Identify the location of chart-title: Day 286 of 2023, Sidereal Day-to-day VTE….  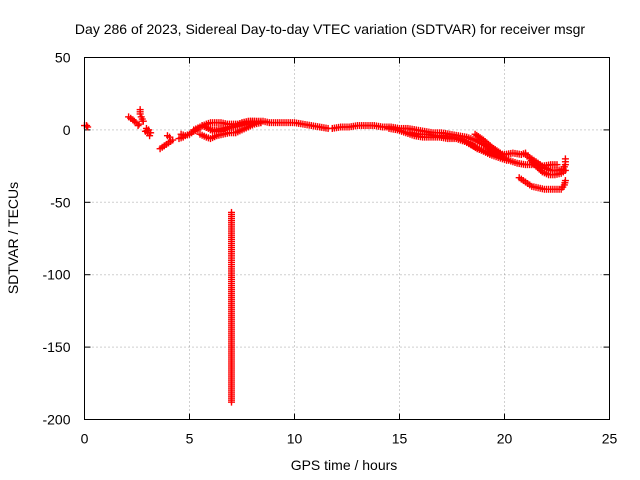
(330, 29).